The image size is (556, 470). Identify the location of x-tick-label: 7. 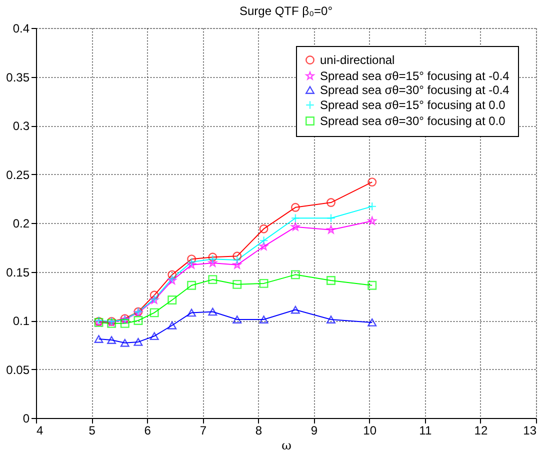
(203, 431).